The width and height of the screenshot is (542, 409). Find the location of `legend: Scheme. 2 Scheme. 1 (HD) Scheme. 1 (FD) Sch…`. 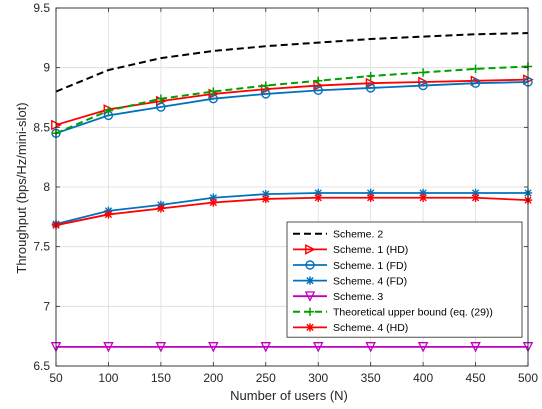

legend: Scheme. 2 Scheme. 1 (HD) Scheme. 1 (FD) Sch… is located at coordinates (404, 279).